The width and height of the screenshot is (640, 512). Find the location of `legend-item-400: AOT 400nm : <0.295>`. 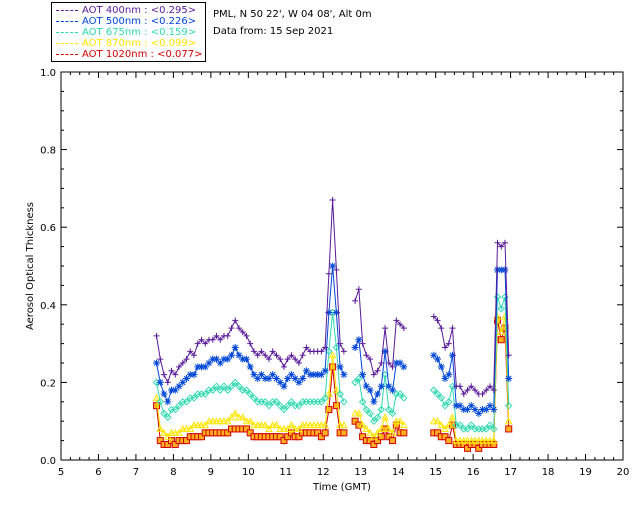

legend-item-400: AOT 400nm : <0.295> is located at coordinates (126, 11).